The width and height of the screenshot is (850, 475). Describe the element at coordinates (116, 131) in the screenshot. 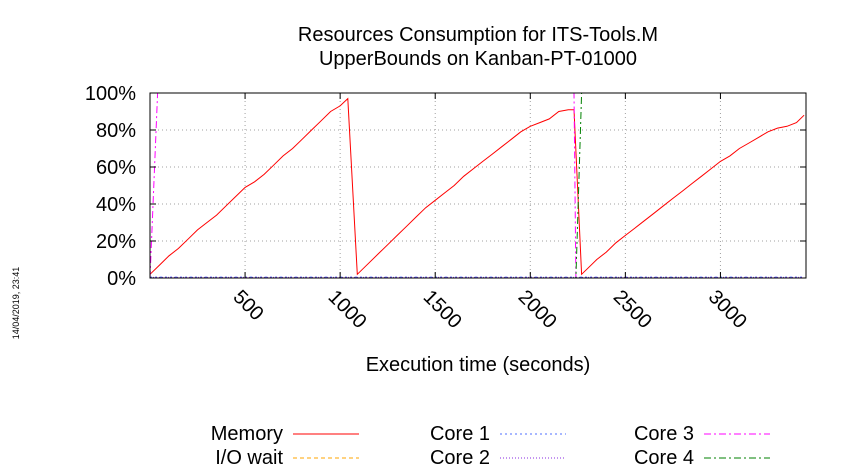

I see `y-tick-label: 80%` at that location.